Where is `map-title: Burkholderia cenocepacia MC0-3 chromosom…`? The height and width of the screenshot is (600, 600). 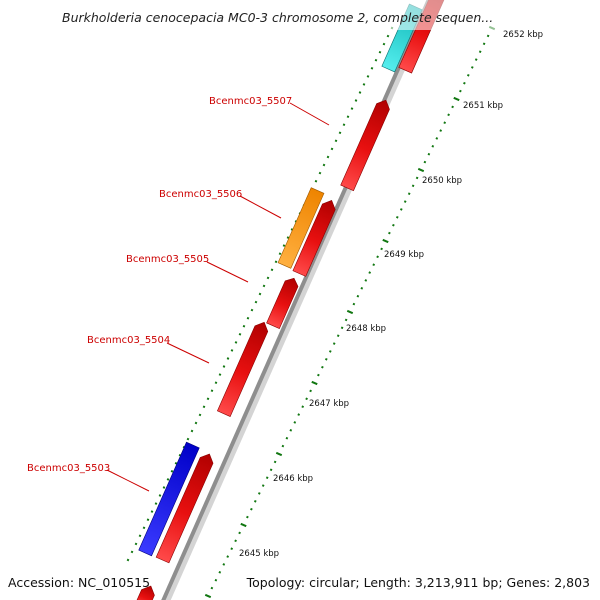
map-title: Burkholderia cenocepacia MC0-3 chromosom… is located at coordinates (277, 17).